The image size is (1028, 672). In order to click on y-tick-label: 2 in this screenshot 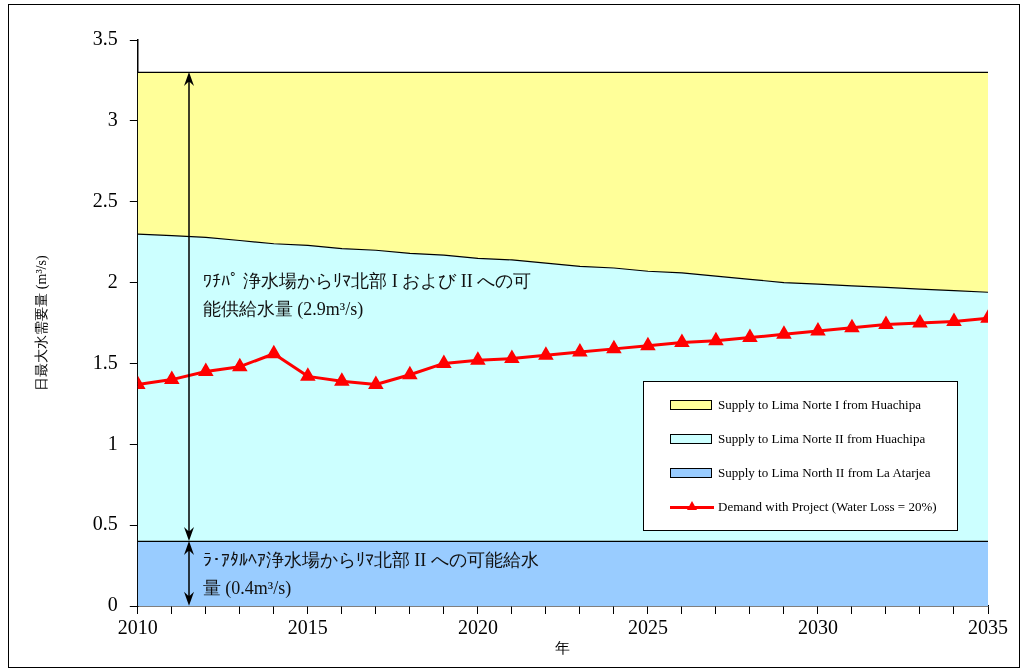, I will do `click(112, 280)`.